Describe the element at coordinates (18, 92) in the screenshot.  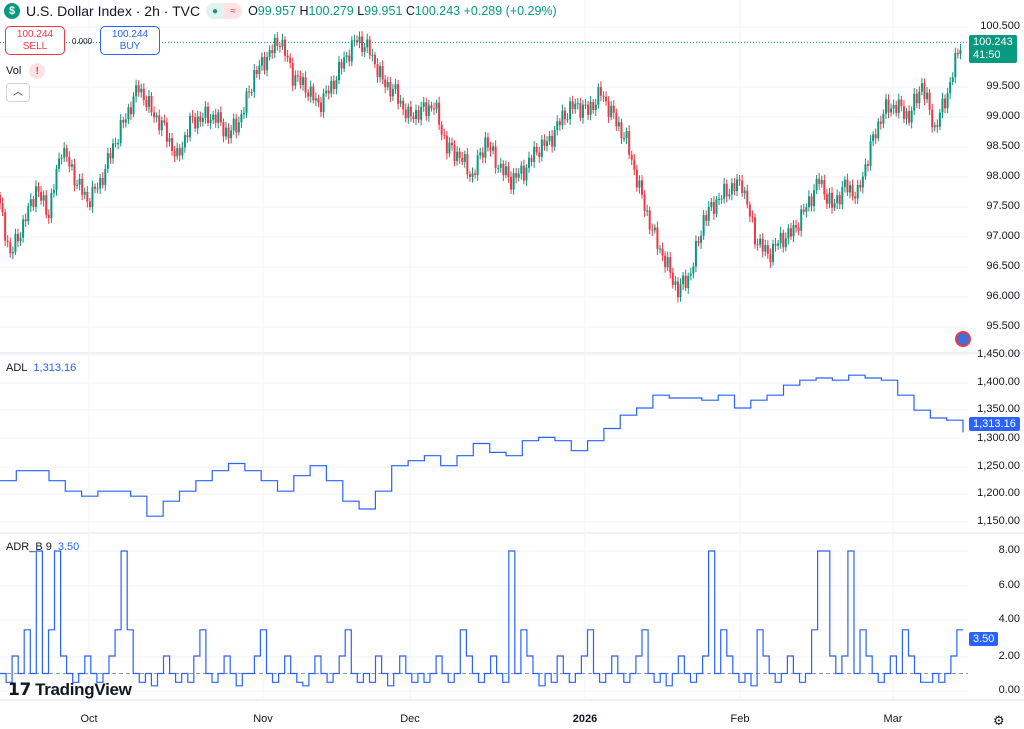
I see `chevron-up-icon: ︿` at that location.